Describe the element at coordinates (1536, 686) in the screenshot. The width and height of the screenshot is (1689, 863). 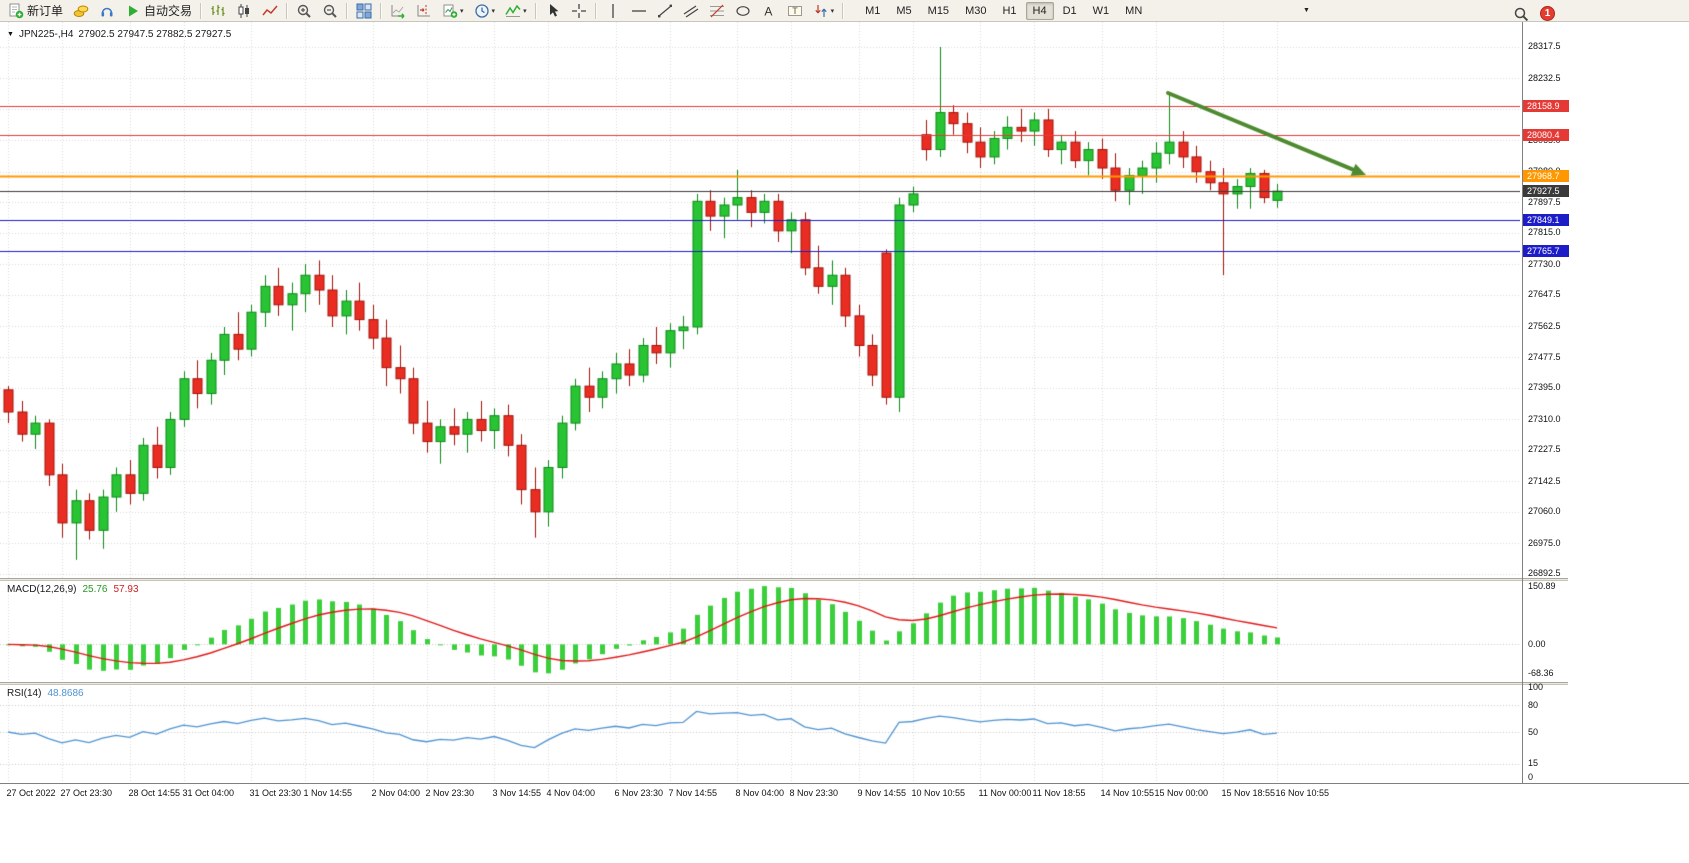
I see `rsi-axis-label: 100` at that location.